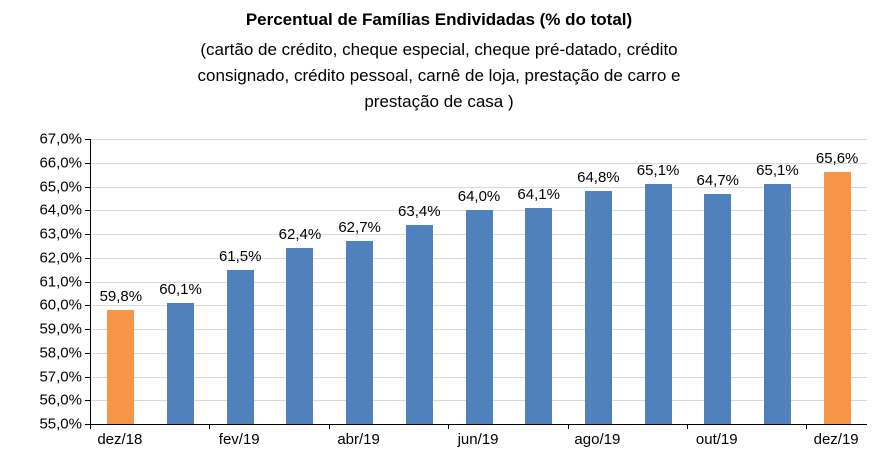 The image size is (878, 474). What do you see at coordinates (180, 289) in the screenshot?
I see `bar-value-label: 60,1%` at bounding box center [180, 289].